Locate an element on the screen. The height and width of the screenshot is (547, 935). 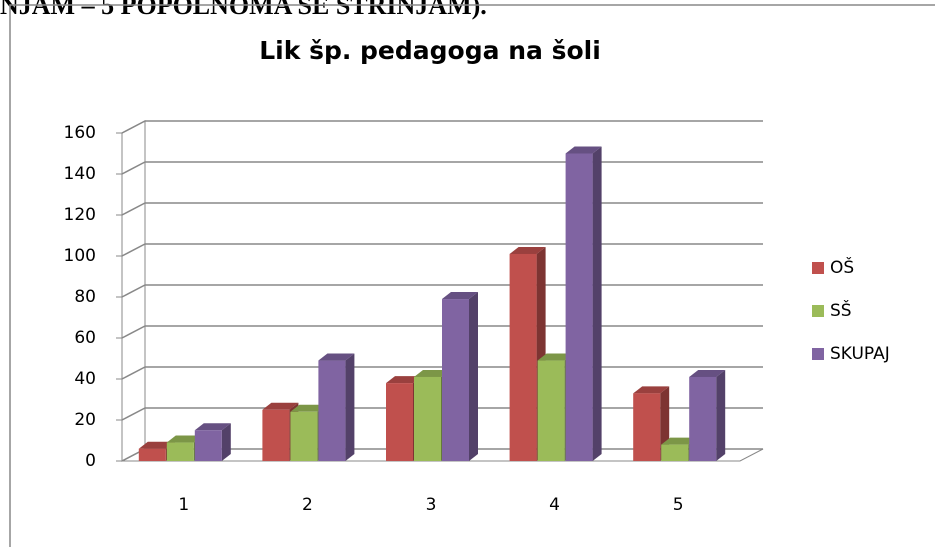
x-tick-label: 2 is located at coordinates (307, 505).